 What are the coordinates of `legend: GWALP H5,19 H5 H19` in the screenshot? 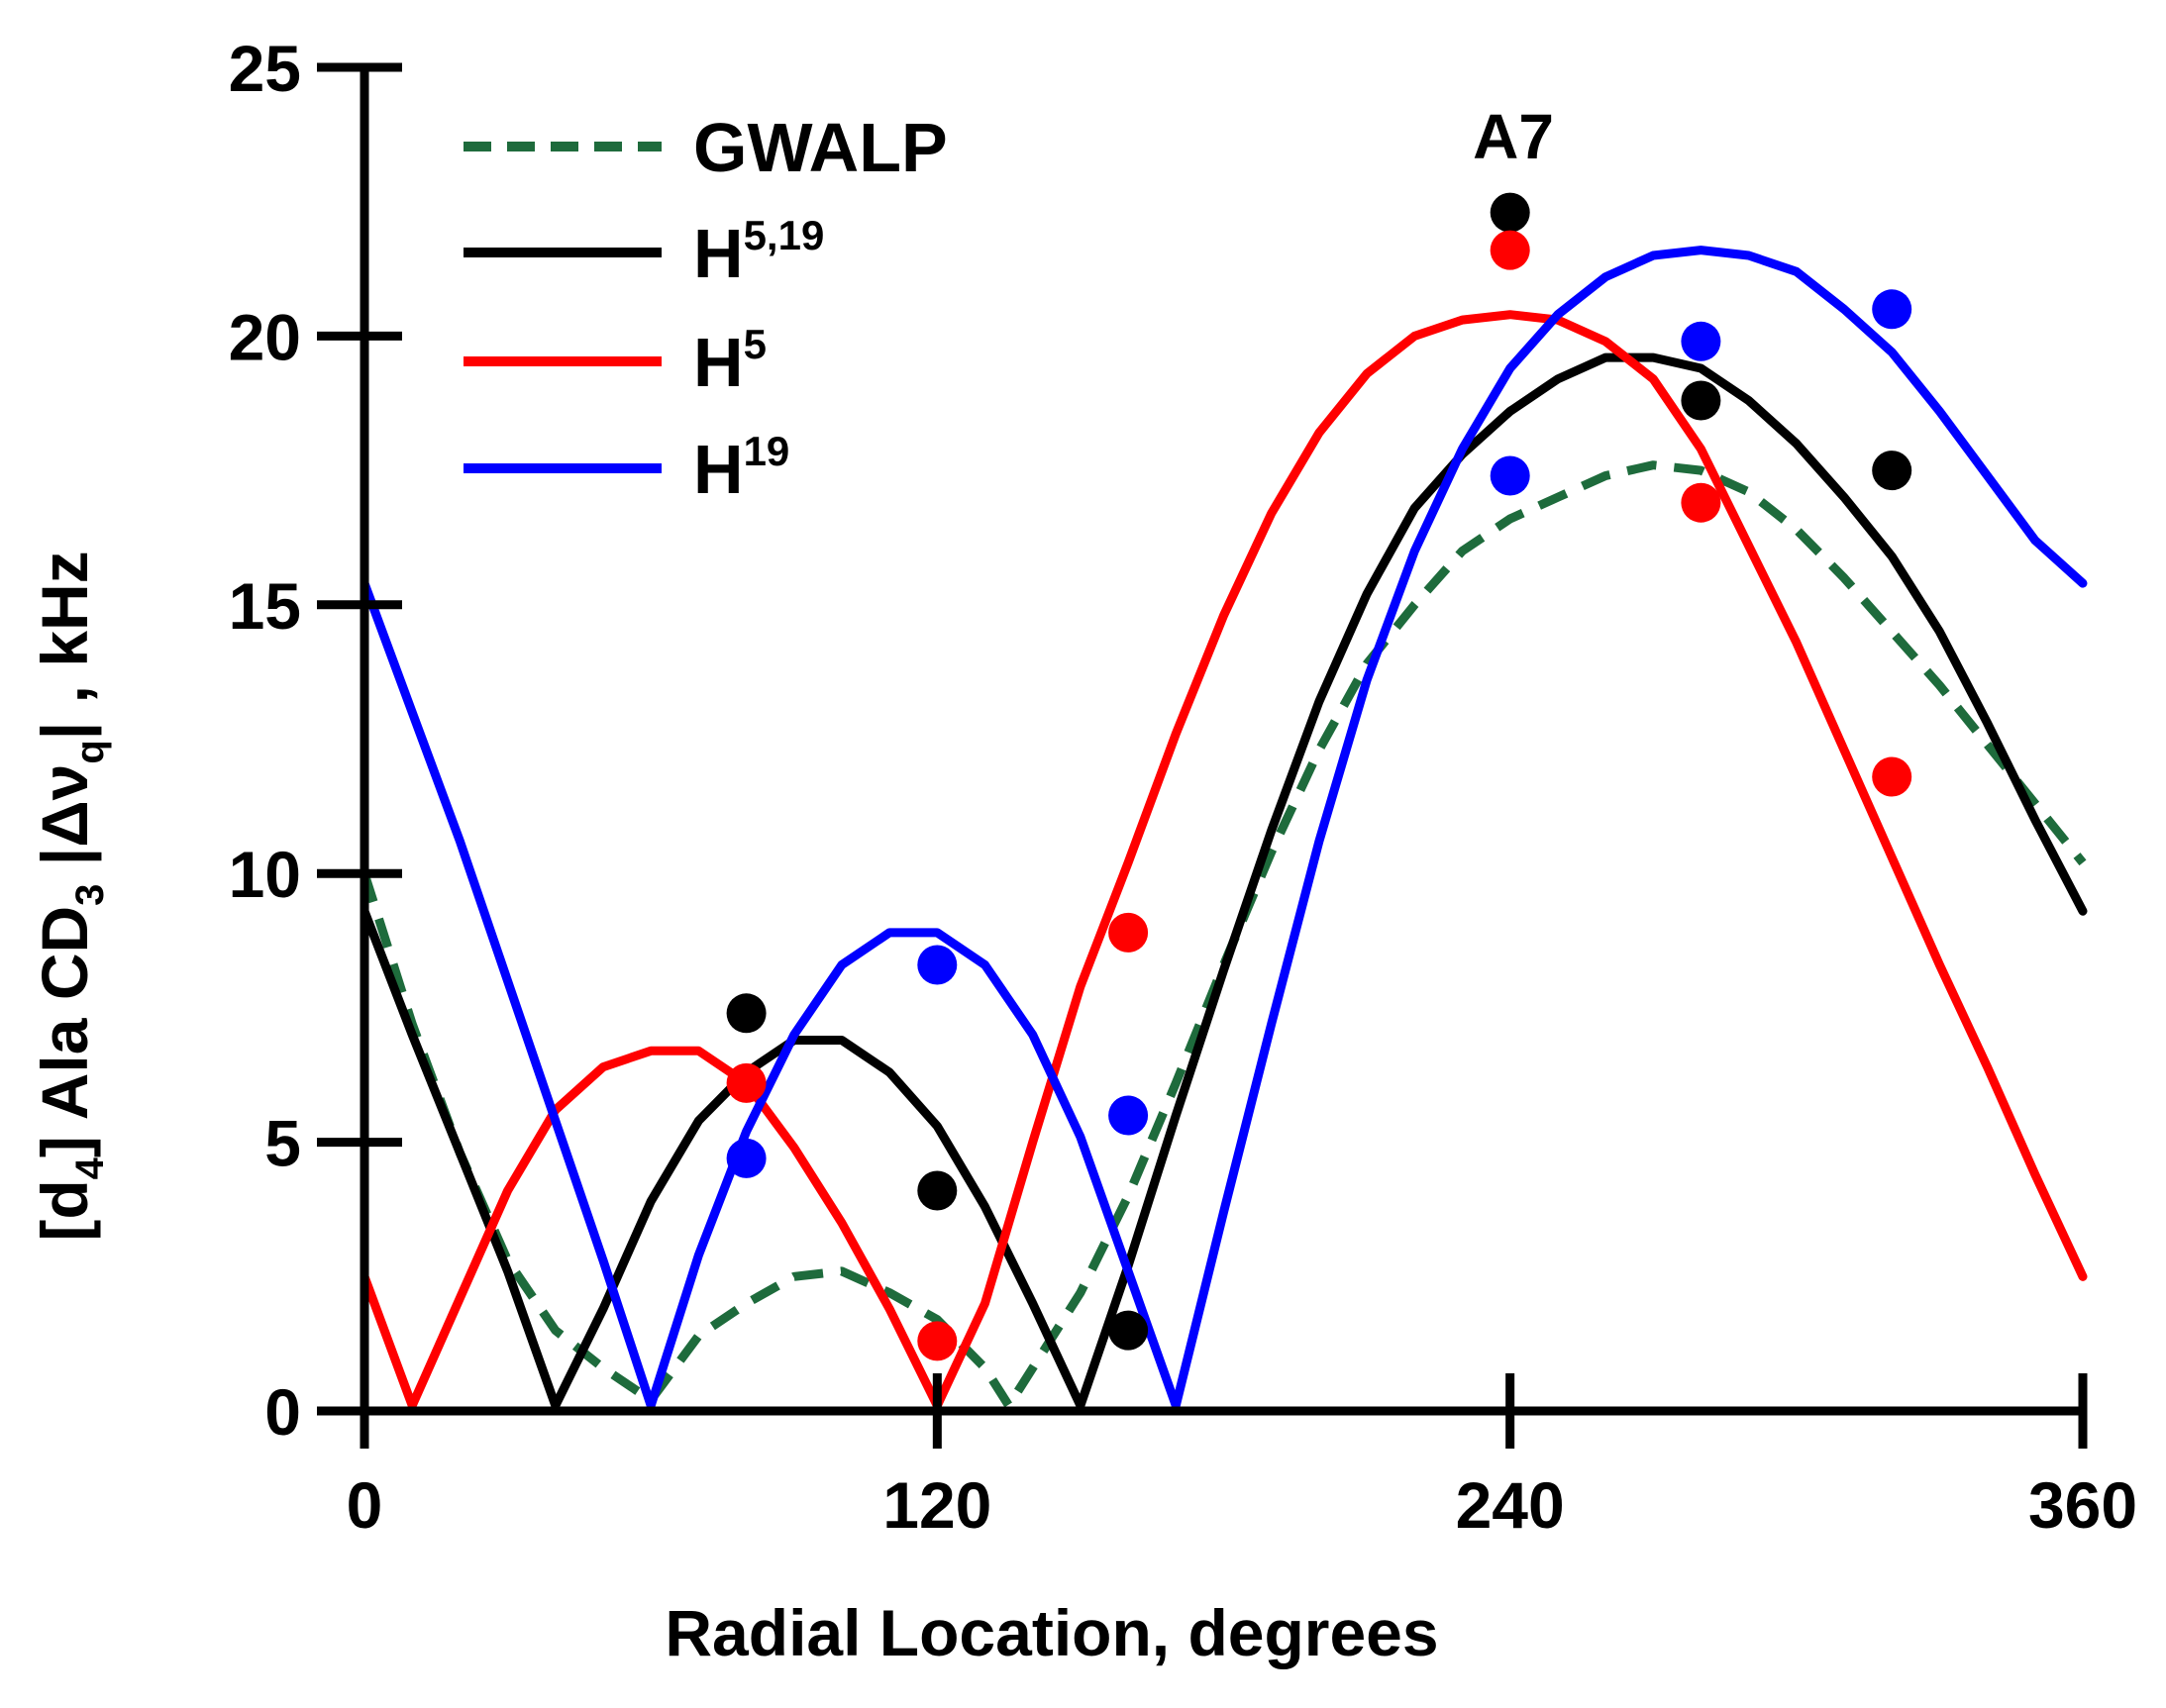 It's located at (706, 308).